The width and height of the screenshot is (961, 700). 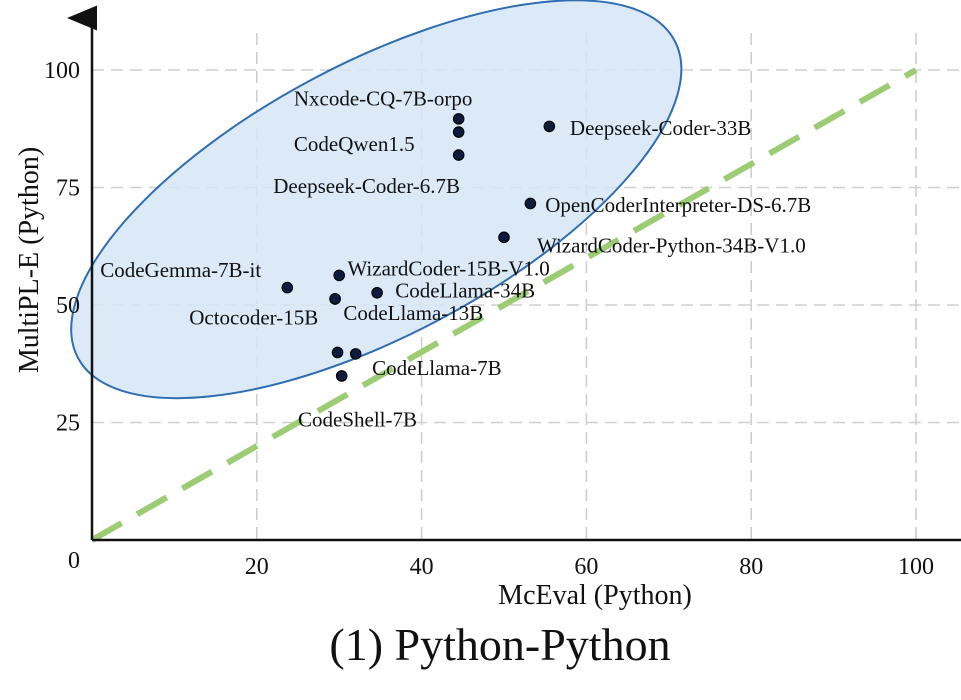 What do you see at coordinates (751, 567) in the screenshot?
I see `x-tick-label-80: 80` at bounding box center [751, 567].